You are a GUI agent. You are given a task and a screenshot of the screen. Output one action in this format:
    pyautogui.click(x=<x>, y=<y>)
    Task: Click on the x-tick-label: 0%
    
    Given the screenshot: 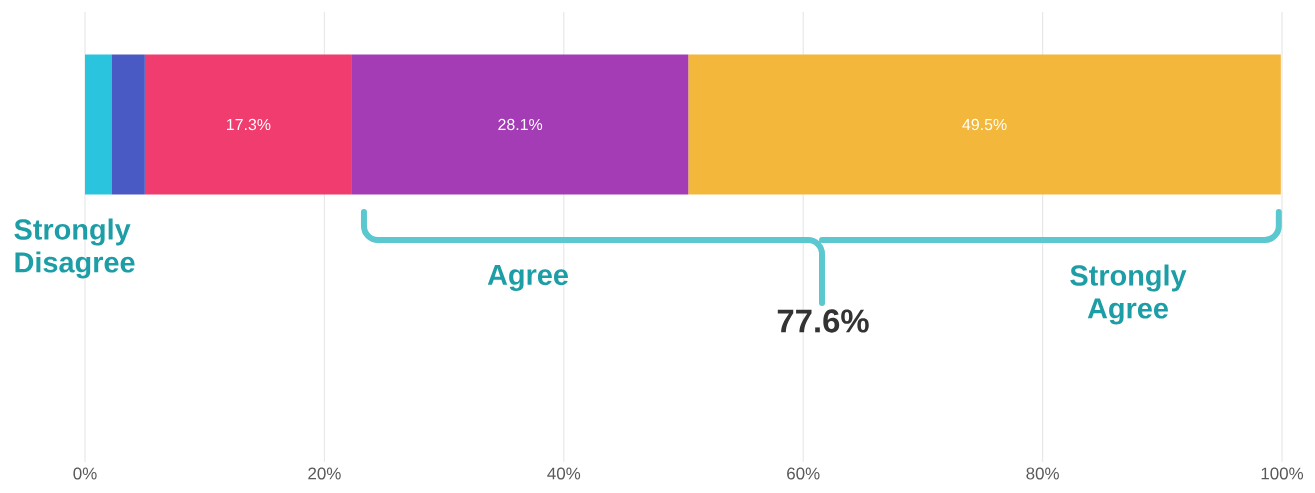 What is the action you would take?
    pyautogui.click(x=85, y=473)
    